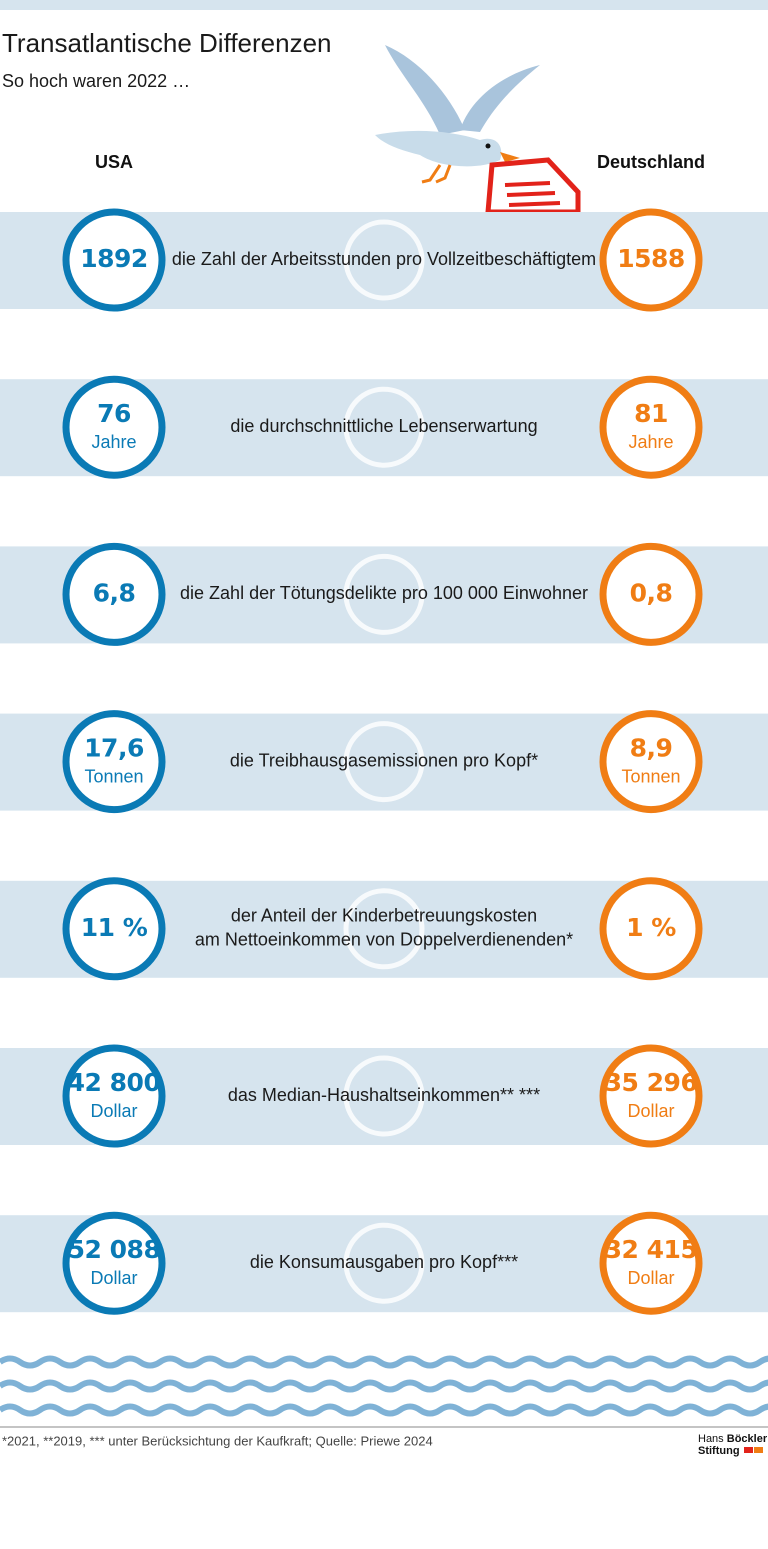  Describe the element at coordinates (719, 1451) in the screenshot. I see `logo: Stiftung` at that location.